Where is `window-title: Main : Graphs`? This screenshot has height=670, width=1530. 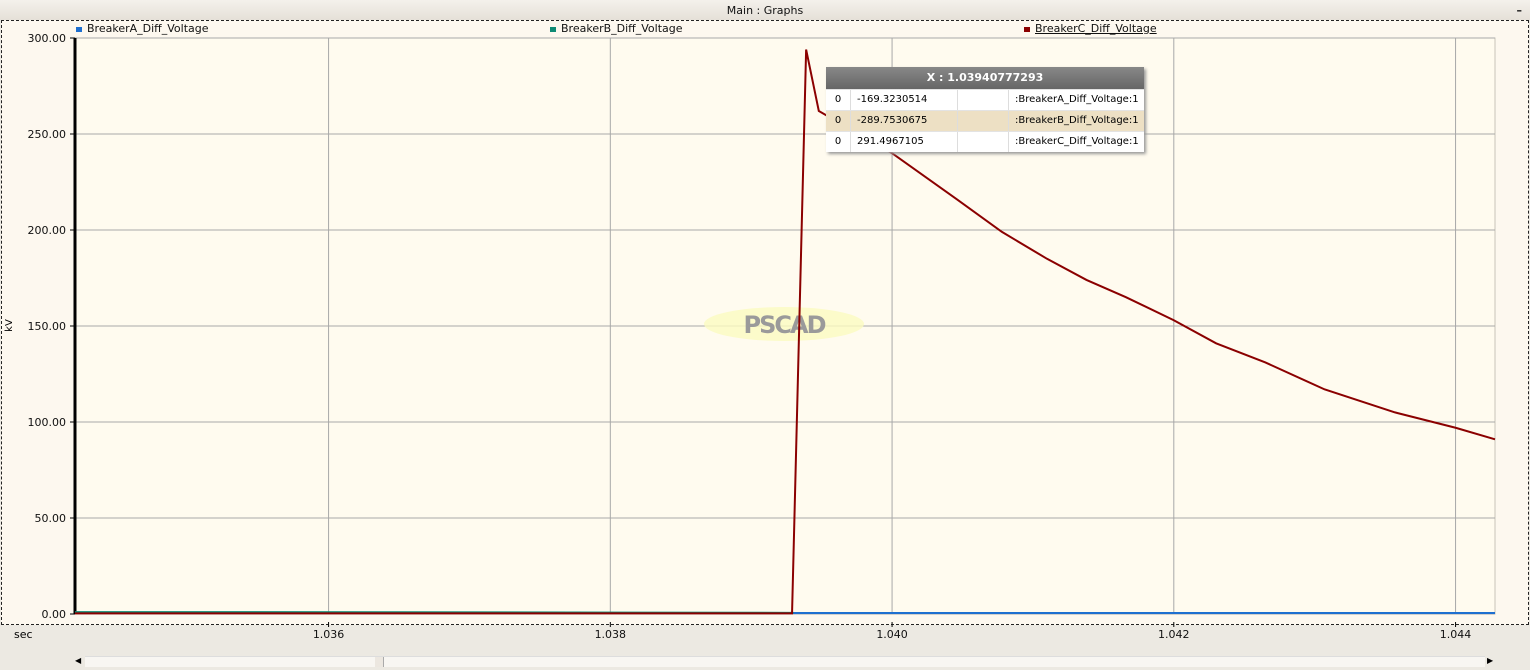
window-title: Main : Graphs is located at coordinates (765, 10).